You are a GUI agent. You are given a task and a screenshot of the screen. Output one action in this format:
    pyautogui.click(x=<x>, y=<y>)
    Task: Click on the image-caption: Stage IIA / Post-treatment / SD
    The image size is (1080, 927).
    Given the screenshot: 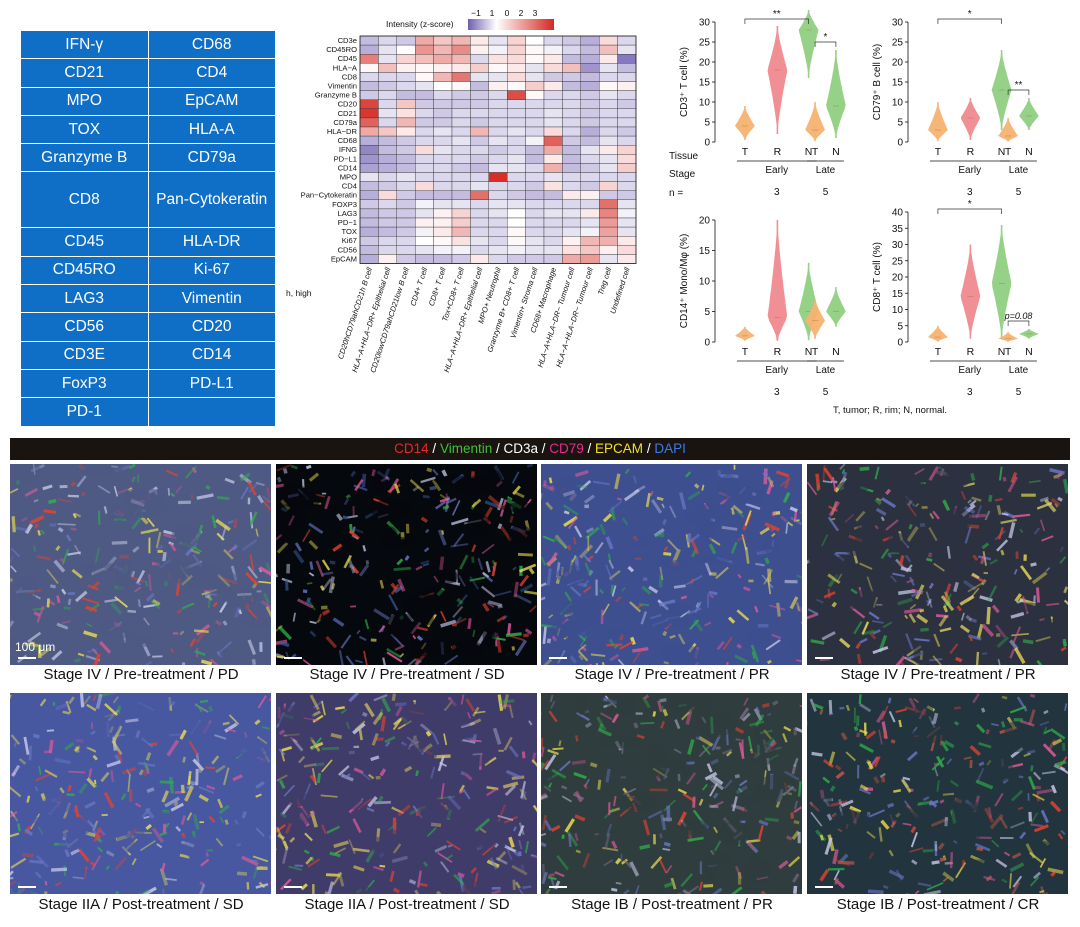 What is the action you would take?
    pyautogui.click(x=407, y=904)
    